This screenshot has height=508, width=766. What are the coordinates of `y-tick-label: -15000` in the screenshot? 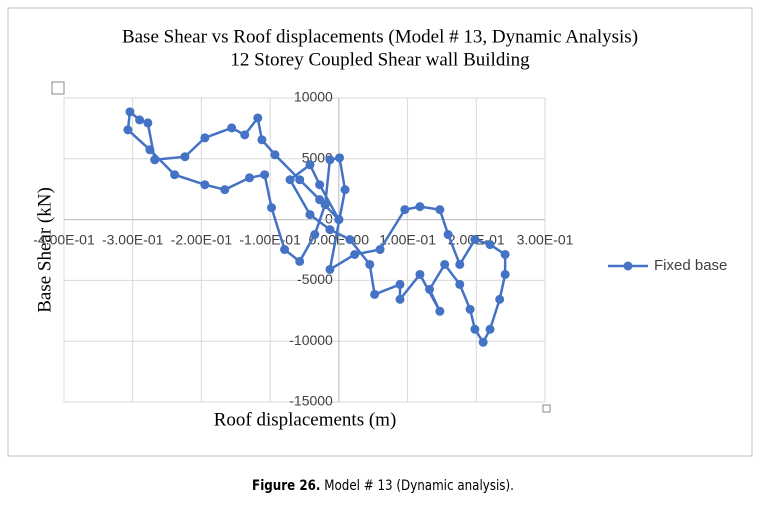 It's located at (311, 401).